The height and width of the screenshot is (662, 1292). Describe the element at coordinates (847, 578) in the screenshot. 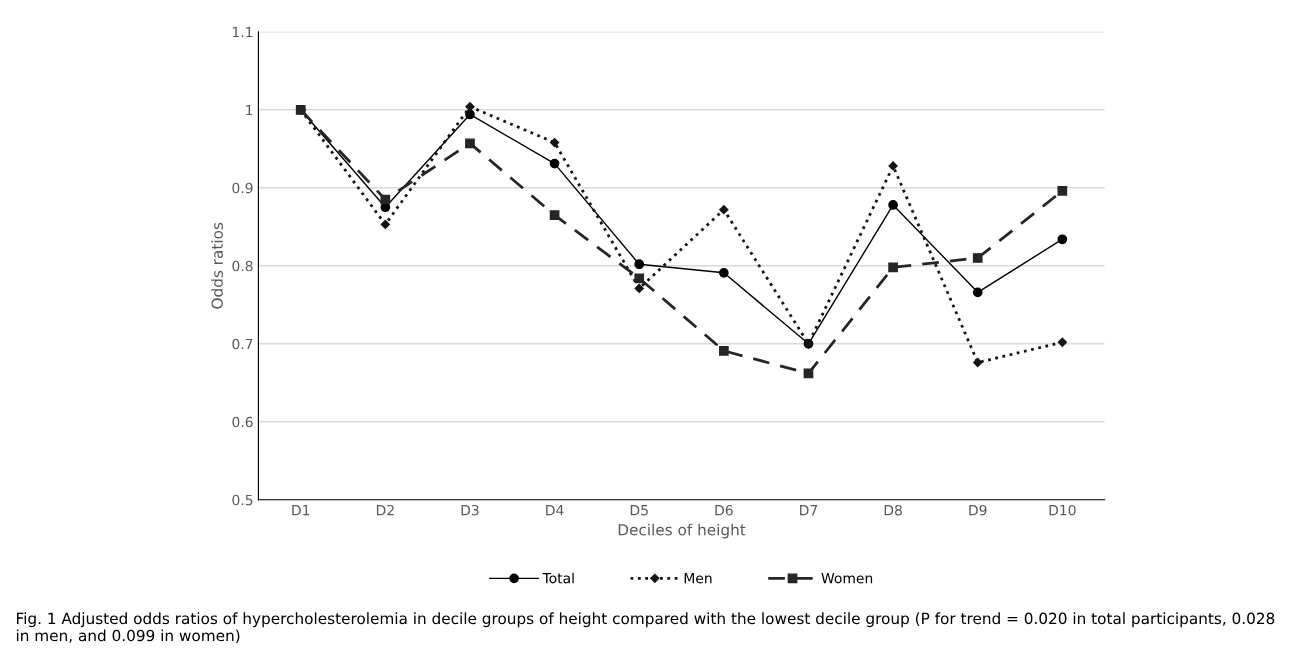

I see `legend-label: Women` at that location.